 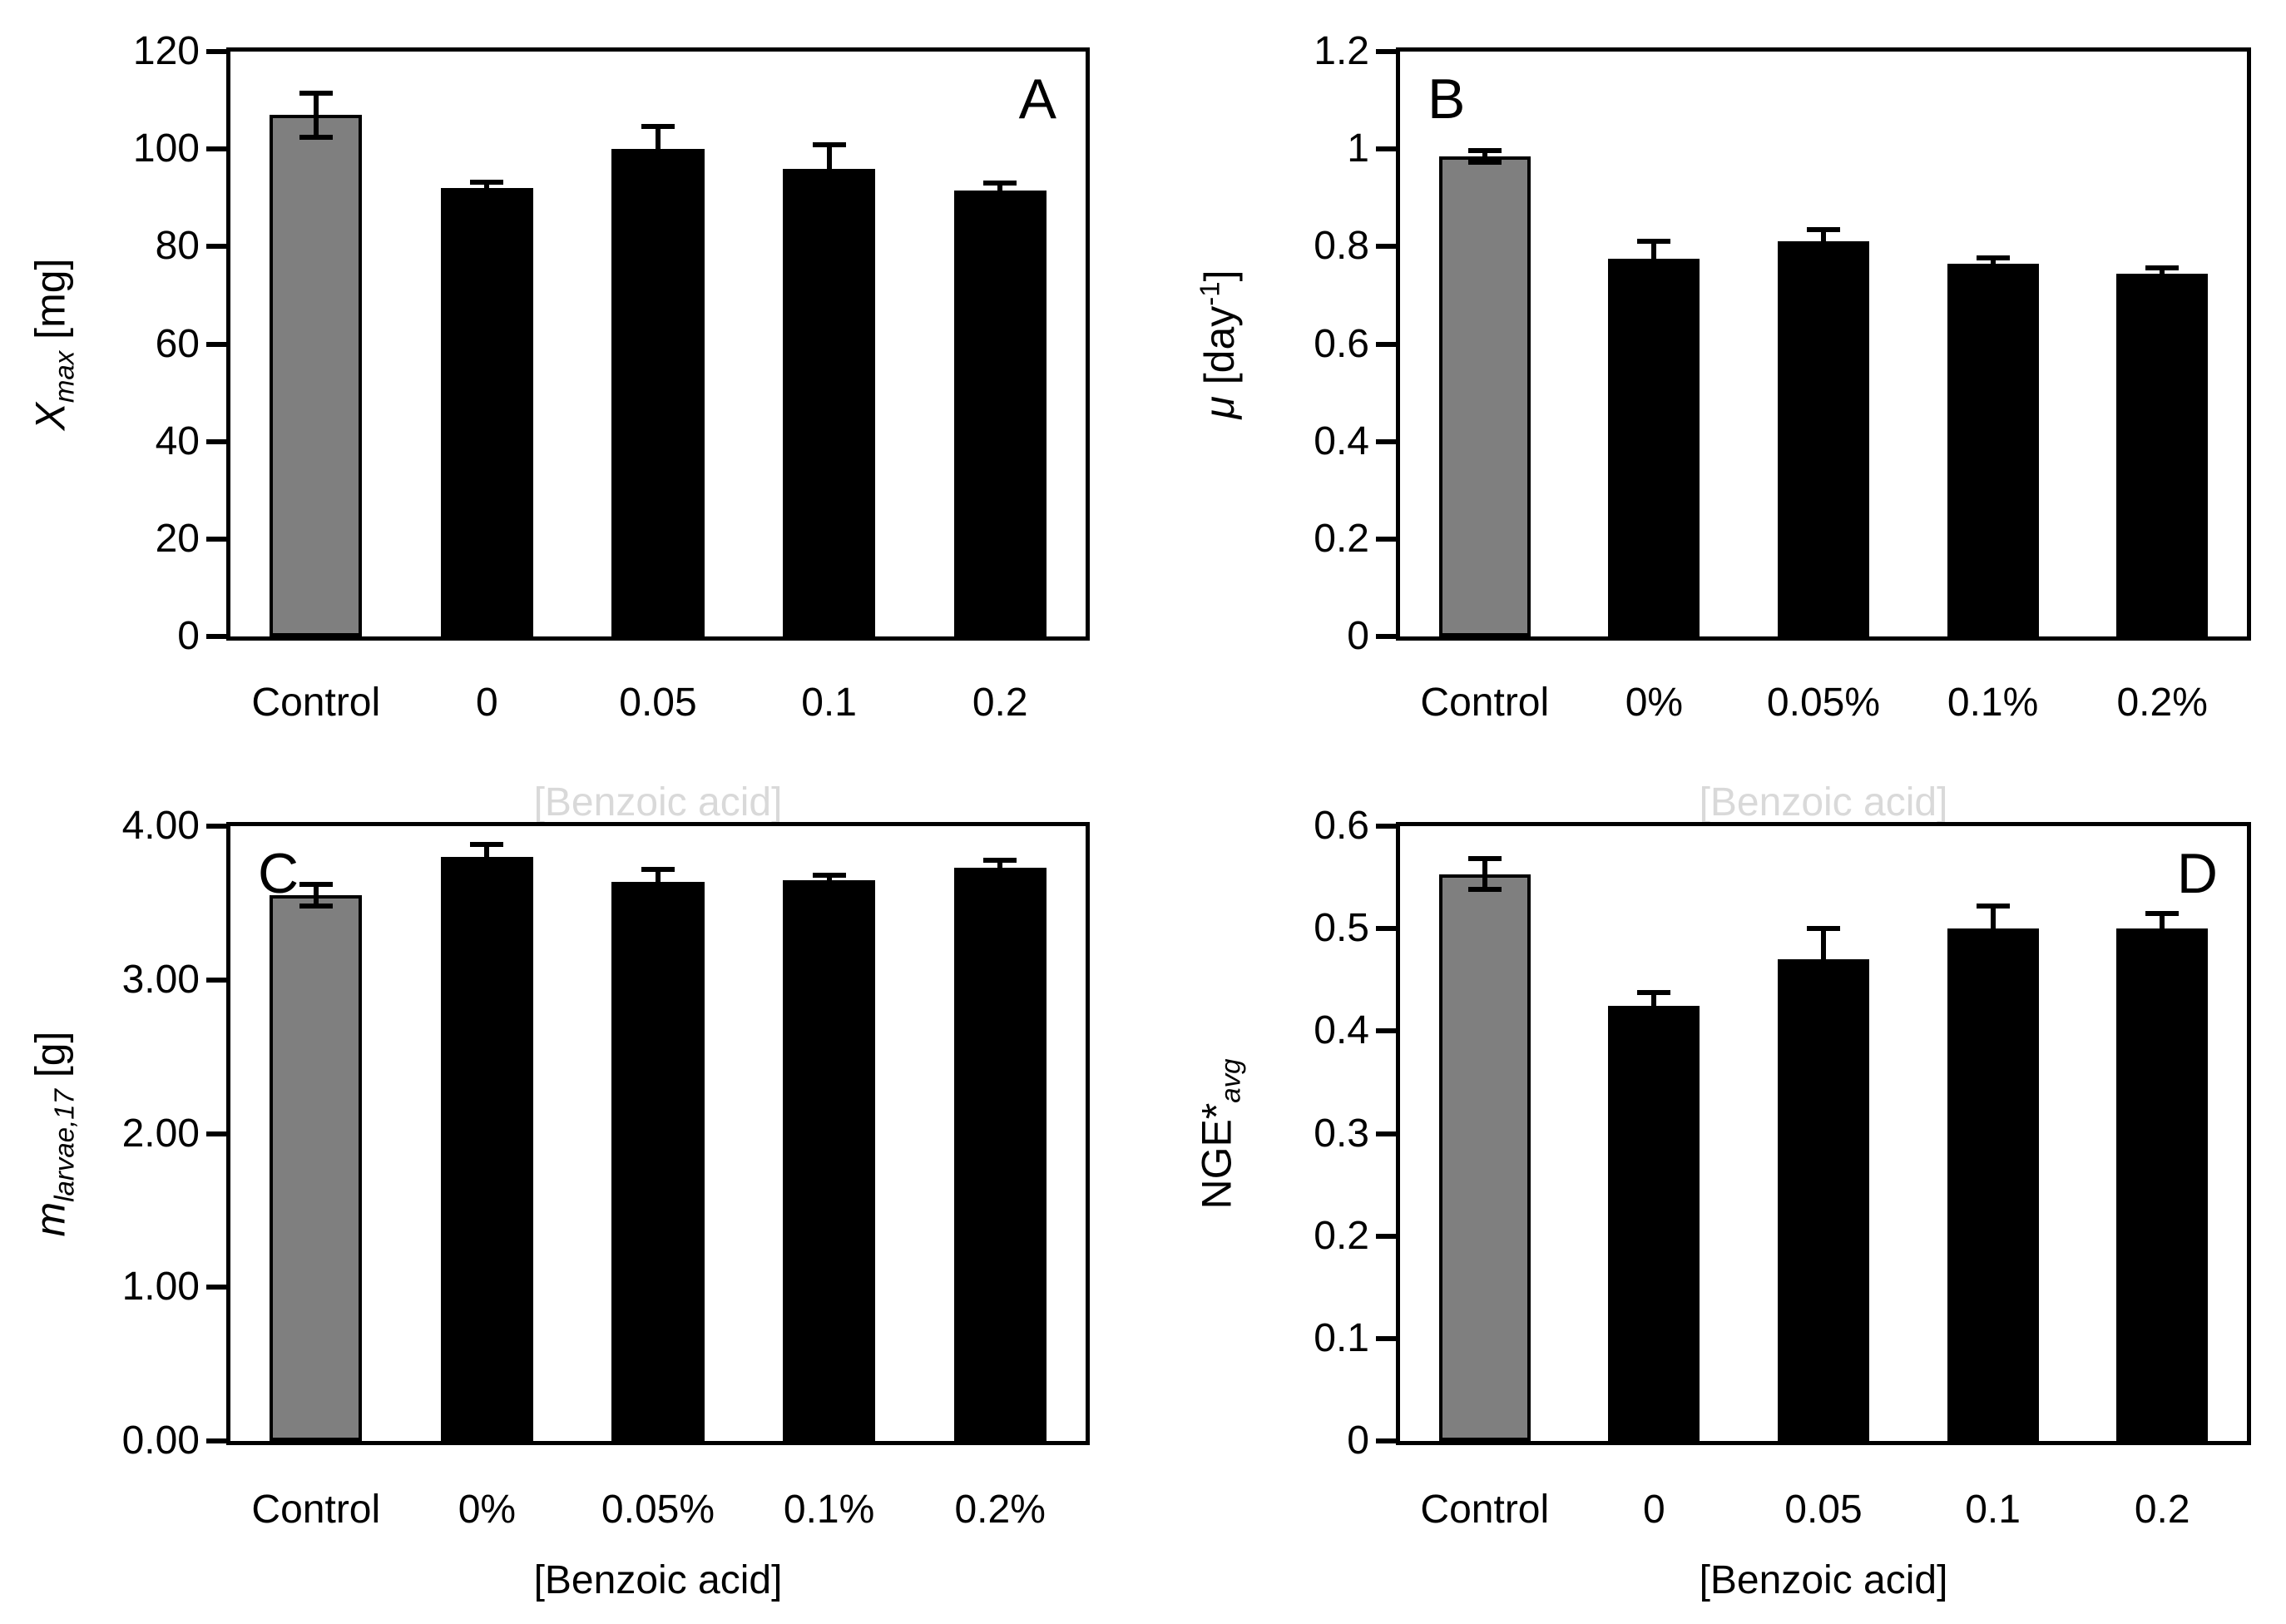 I want to click on bar-C-Control, so click(x=316, y=1168).